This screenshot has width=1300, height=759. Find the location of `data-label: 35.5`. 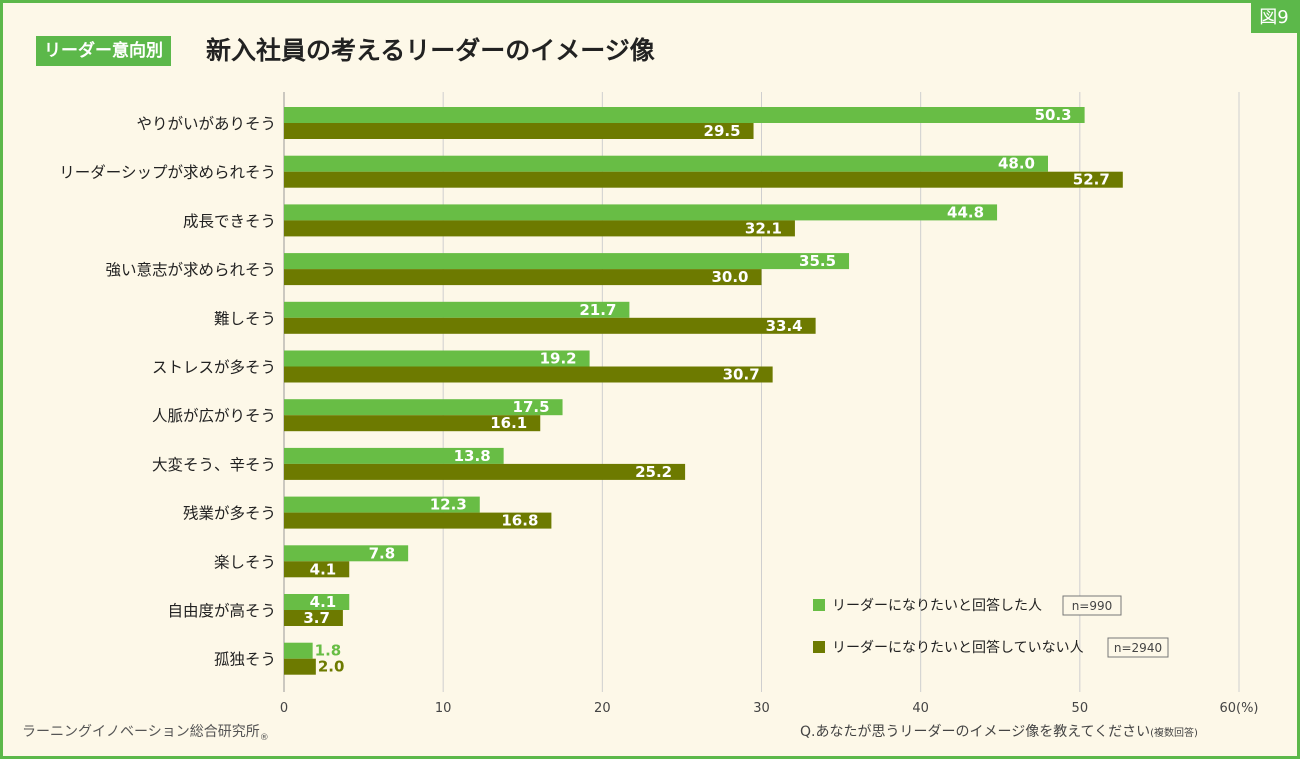

data-label: 35.5 is located at coordinates (817, 261).